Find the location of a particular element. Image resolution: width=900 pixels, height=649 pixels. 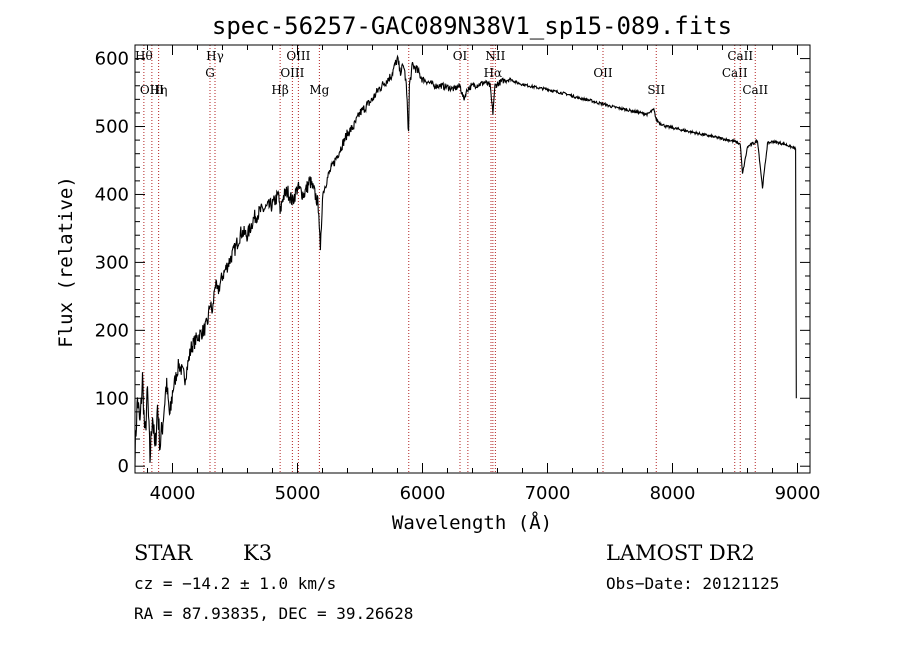

y-axis-label: Flux (relative) is located at coordinates (66, 262).